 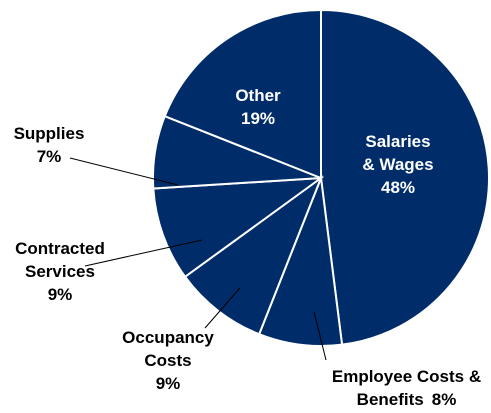 I want to click on value-label: 48%, so click(x=398, y=187).